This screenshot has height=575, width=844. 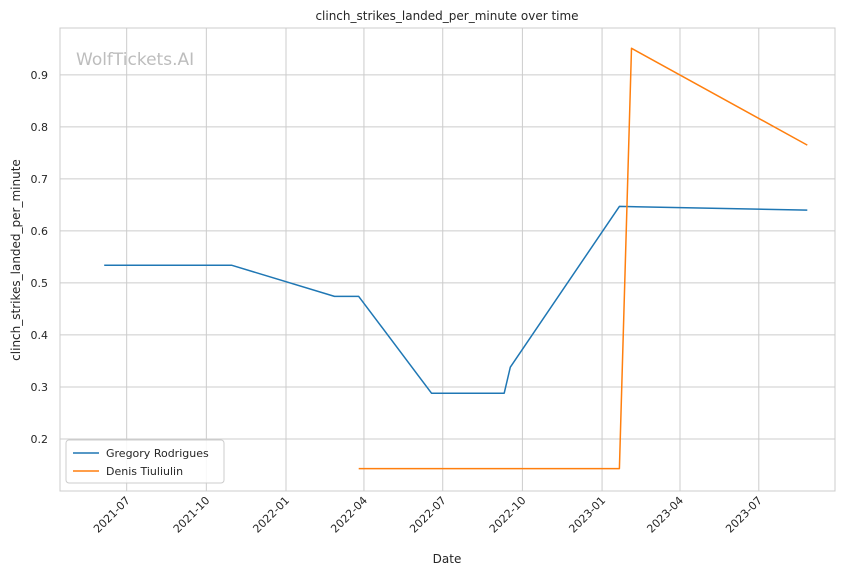 I want to click on y-tick-label: 0.4, so click(x=40, y=335).